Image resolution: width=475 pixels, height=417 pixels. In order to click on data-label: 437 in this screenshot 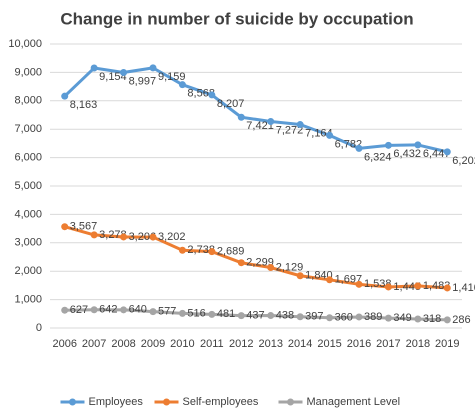, I will do `click(255, 315)`.